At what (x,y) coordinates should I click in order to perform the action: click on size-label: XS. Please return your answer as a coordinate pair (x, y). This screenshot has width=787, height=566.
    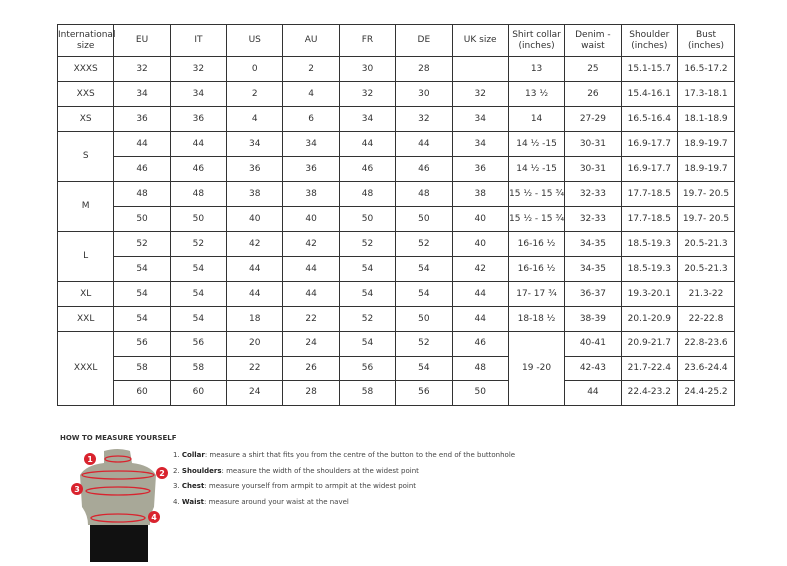
    Looking at the image, I should click on (85, 119).